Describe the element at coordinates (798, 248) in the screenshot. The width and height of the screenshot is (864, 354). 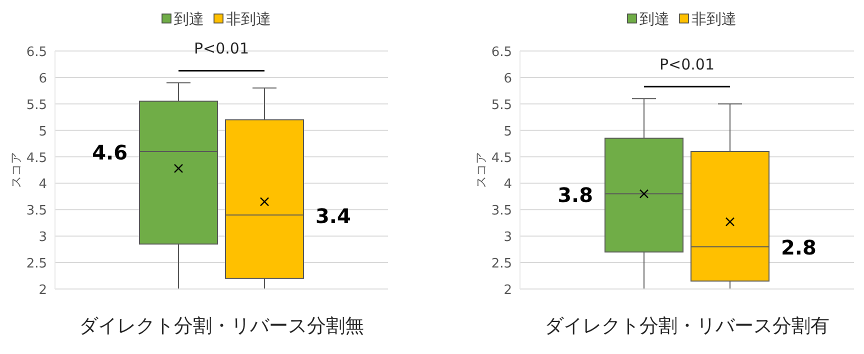
I see `annotation: 2.8` at that location.